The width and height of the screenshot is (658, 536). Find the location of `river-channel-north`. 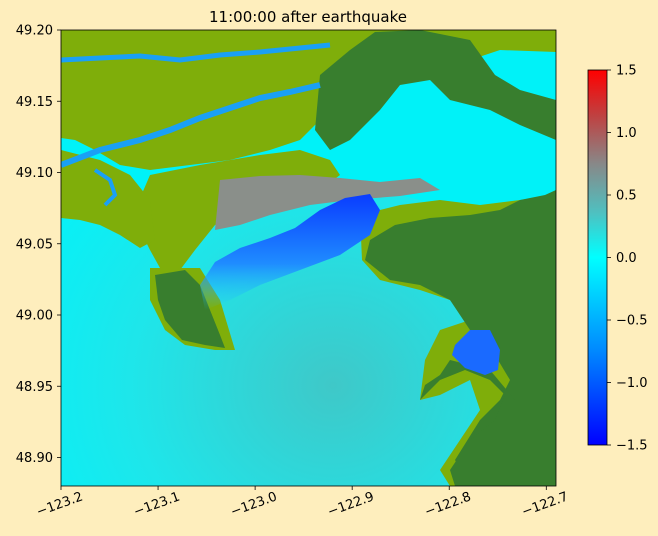

river-channel-north is located at coordinates (196, 52).